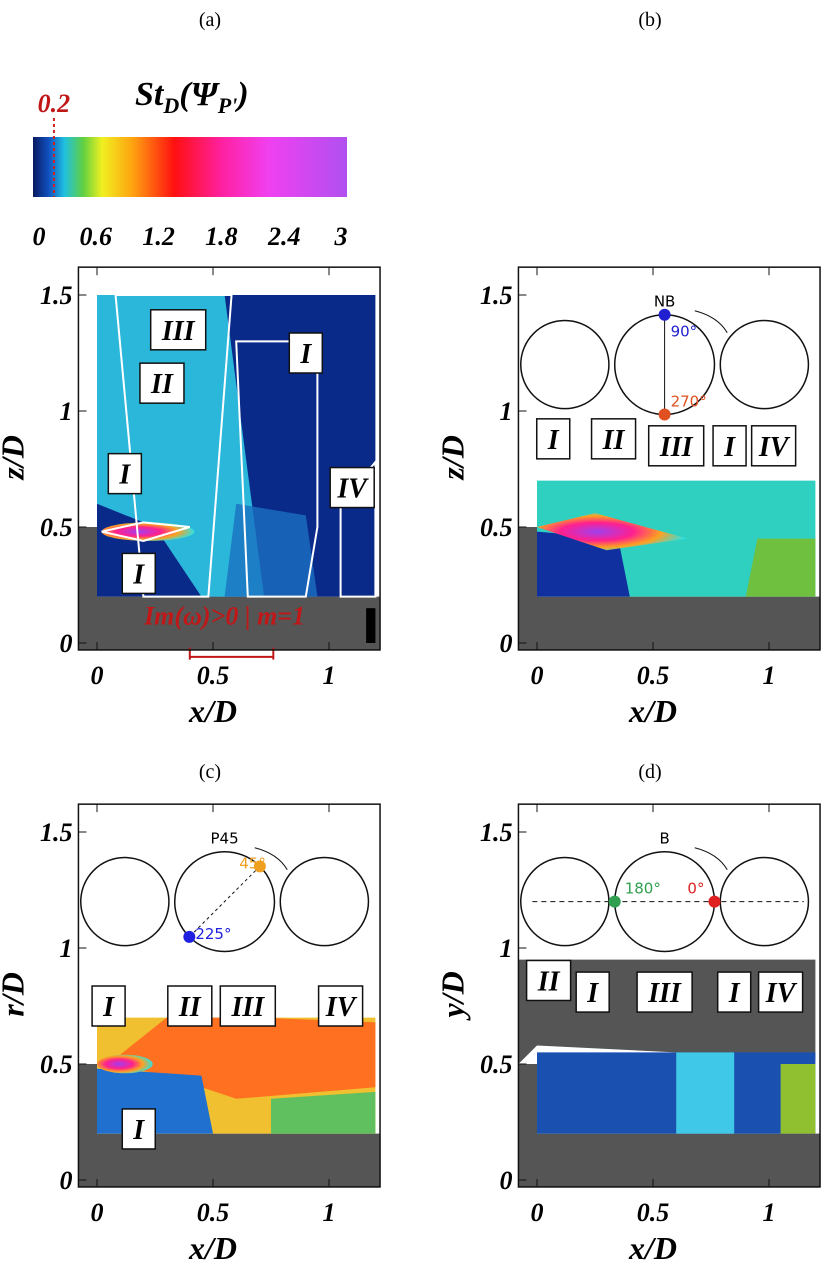 The width and height of the screenshot is (827, 1273). I want to click on colorbar-tick: 1.2, so click(158, 236).